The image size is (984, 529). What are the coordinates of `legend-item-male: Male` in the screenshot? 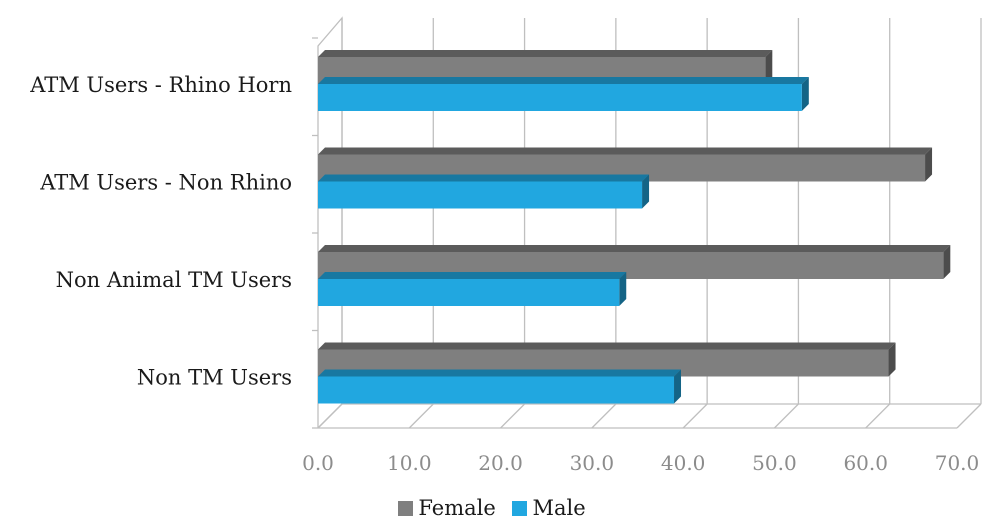 It's located at (549, 508).